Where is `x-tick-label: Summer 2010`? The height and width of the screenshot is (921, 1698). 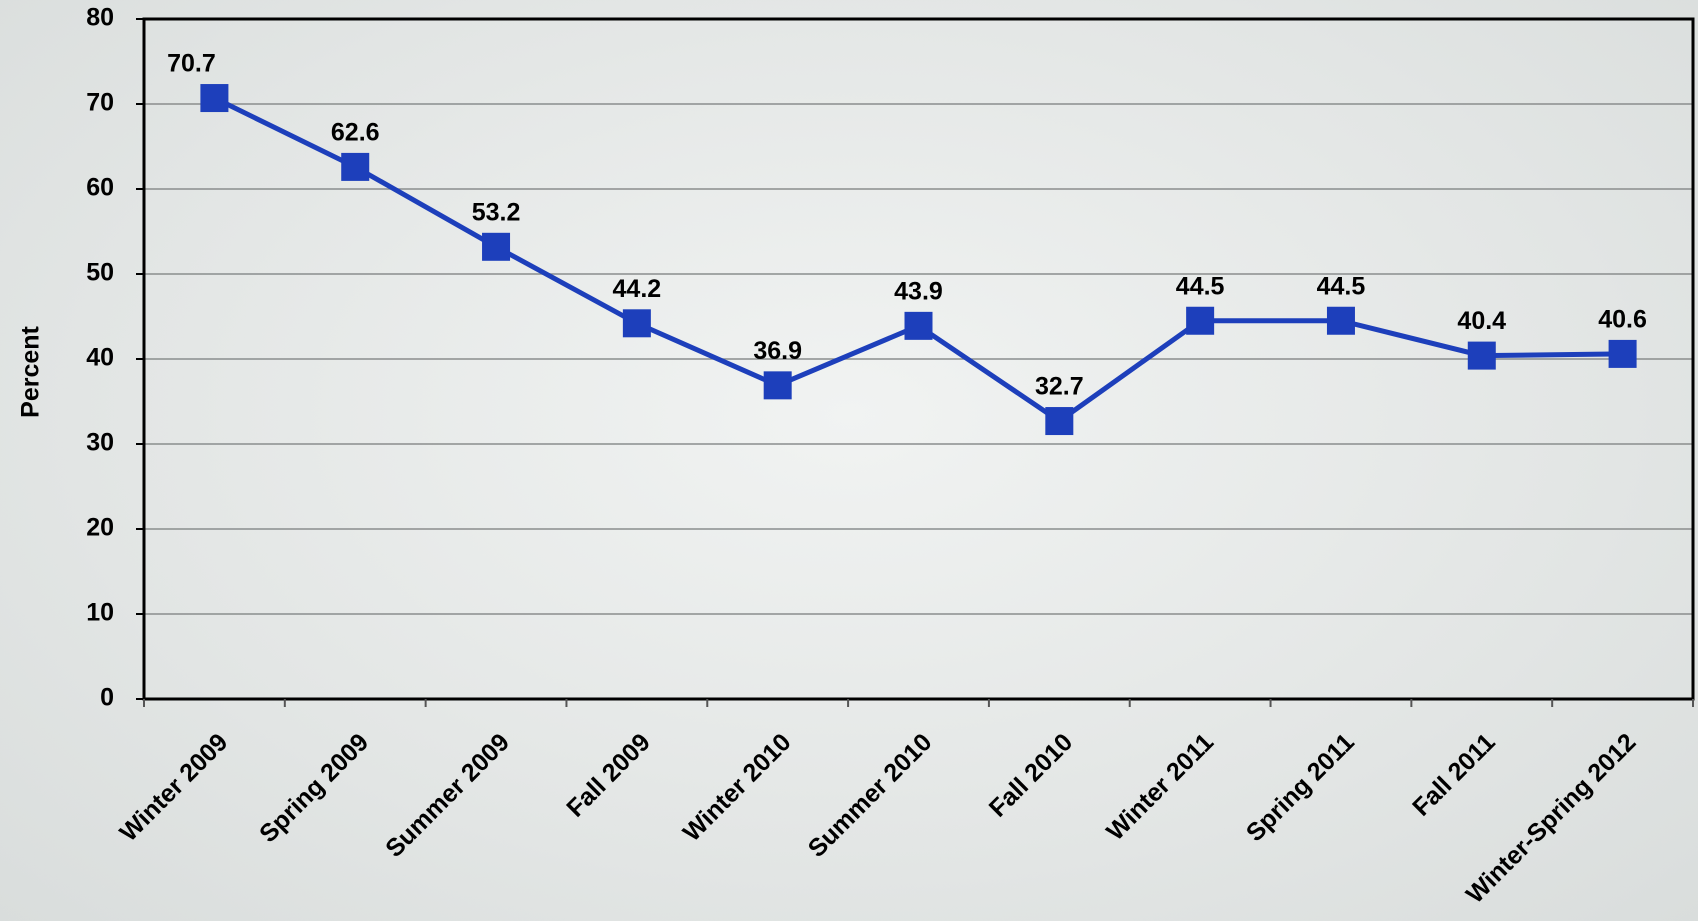
x-tick-label: Summer 2010 is located at coordinates (870, 795).